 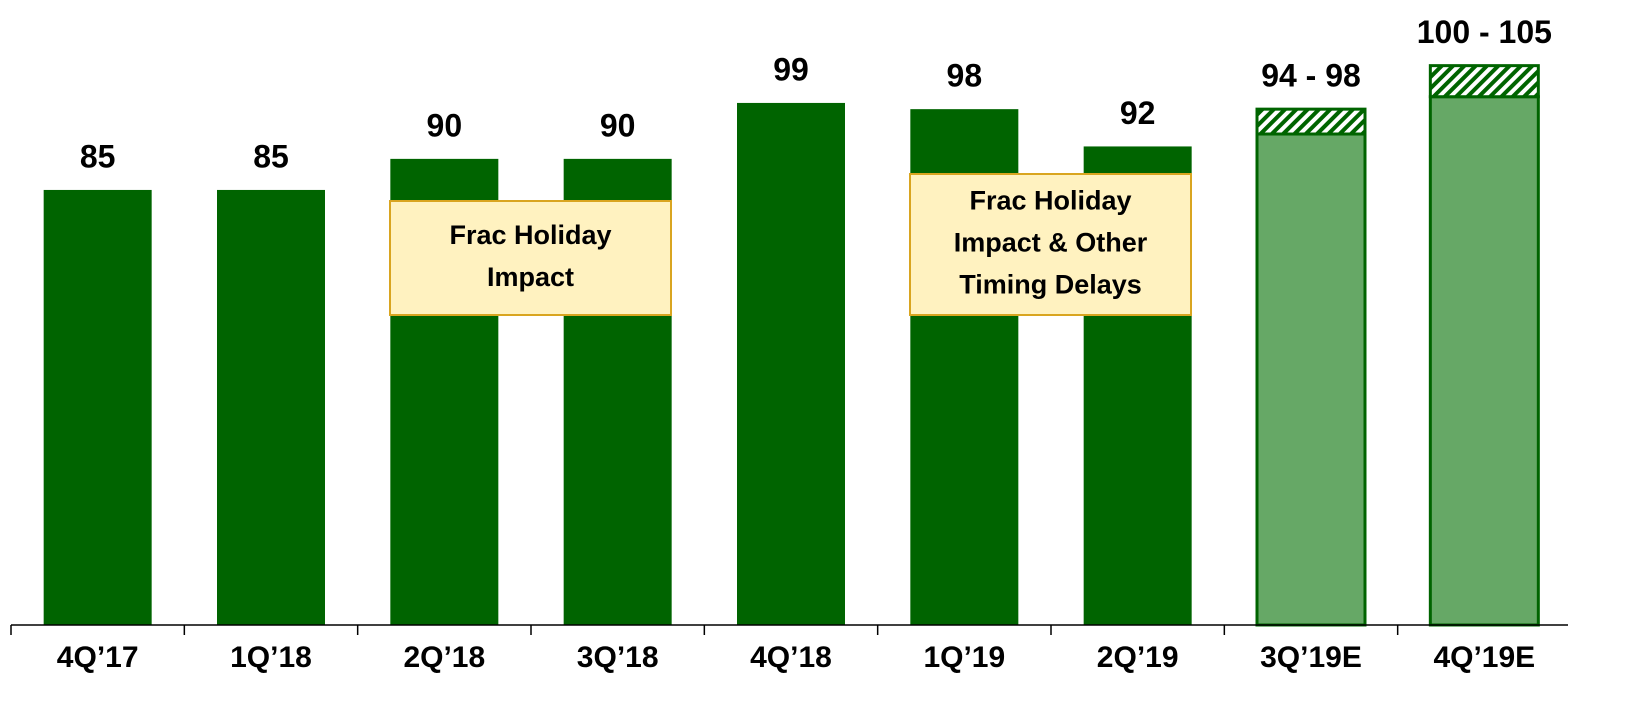 What do you see at coordinates (1050, 285) in the screenshot?
I see `annotation-text: Timing Delays` at bounding box center [1050, 285].